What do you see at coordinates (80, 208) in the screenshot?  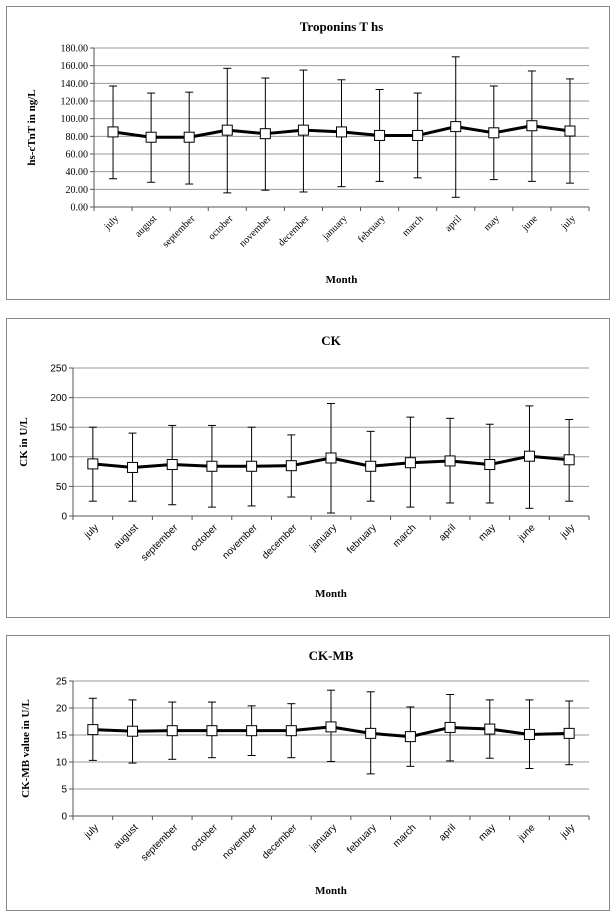 I see `y-tick-label: 0.00` at bounding box center [80, 208].